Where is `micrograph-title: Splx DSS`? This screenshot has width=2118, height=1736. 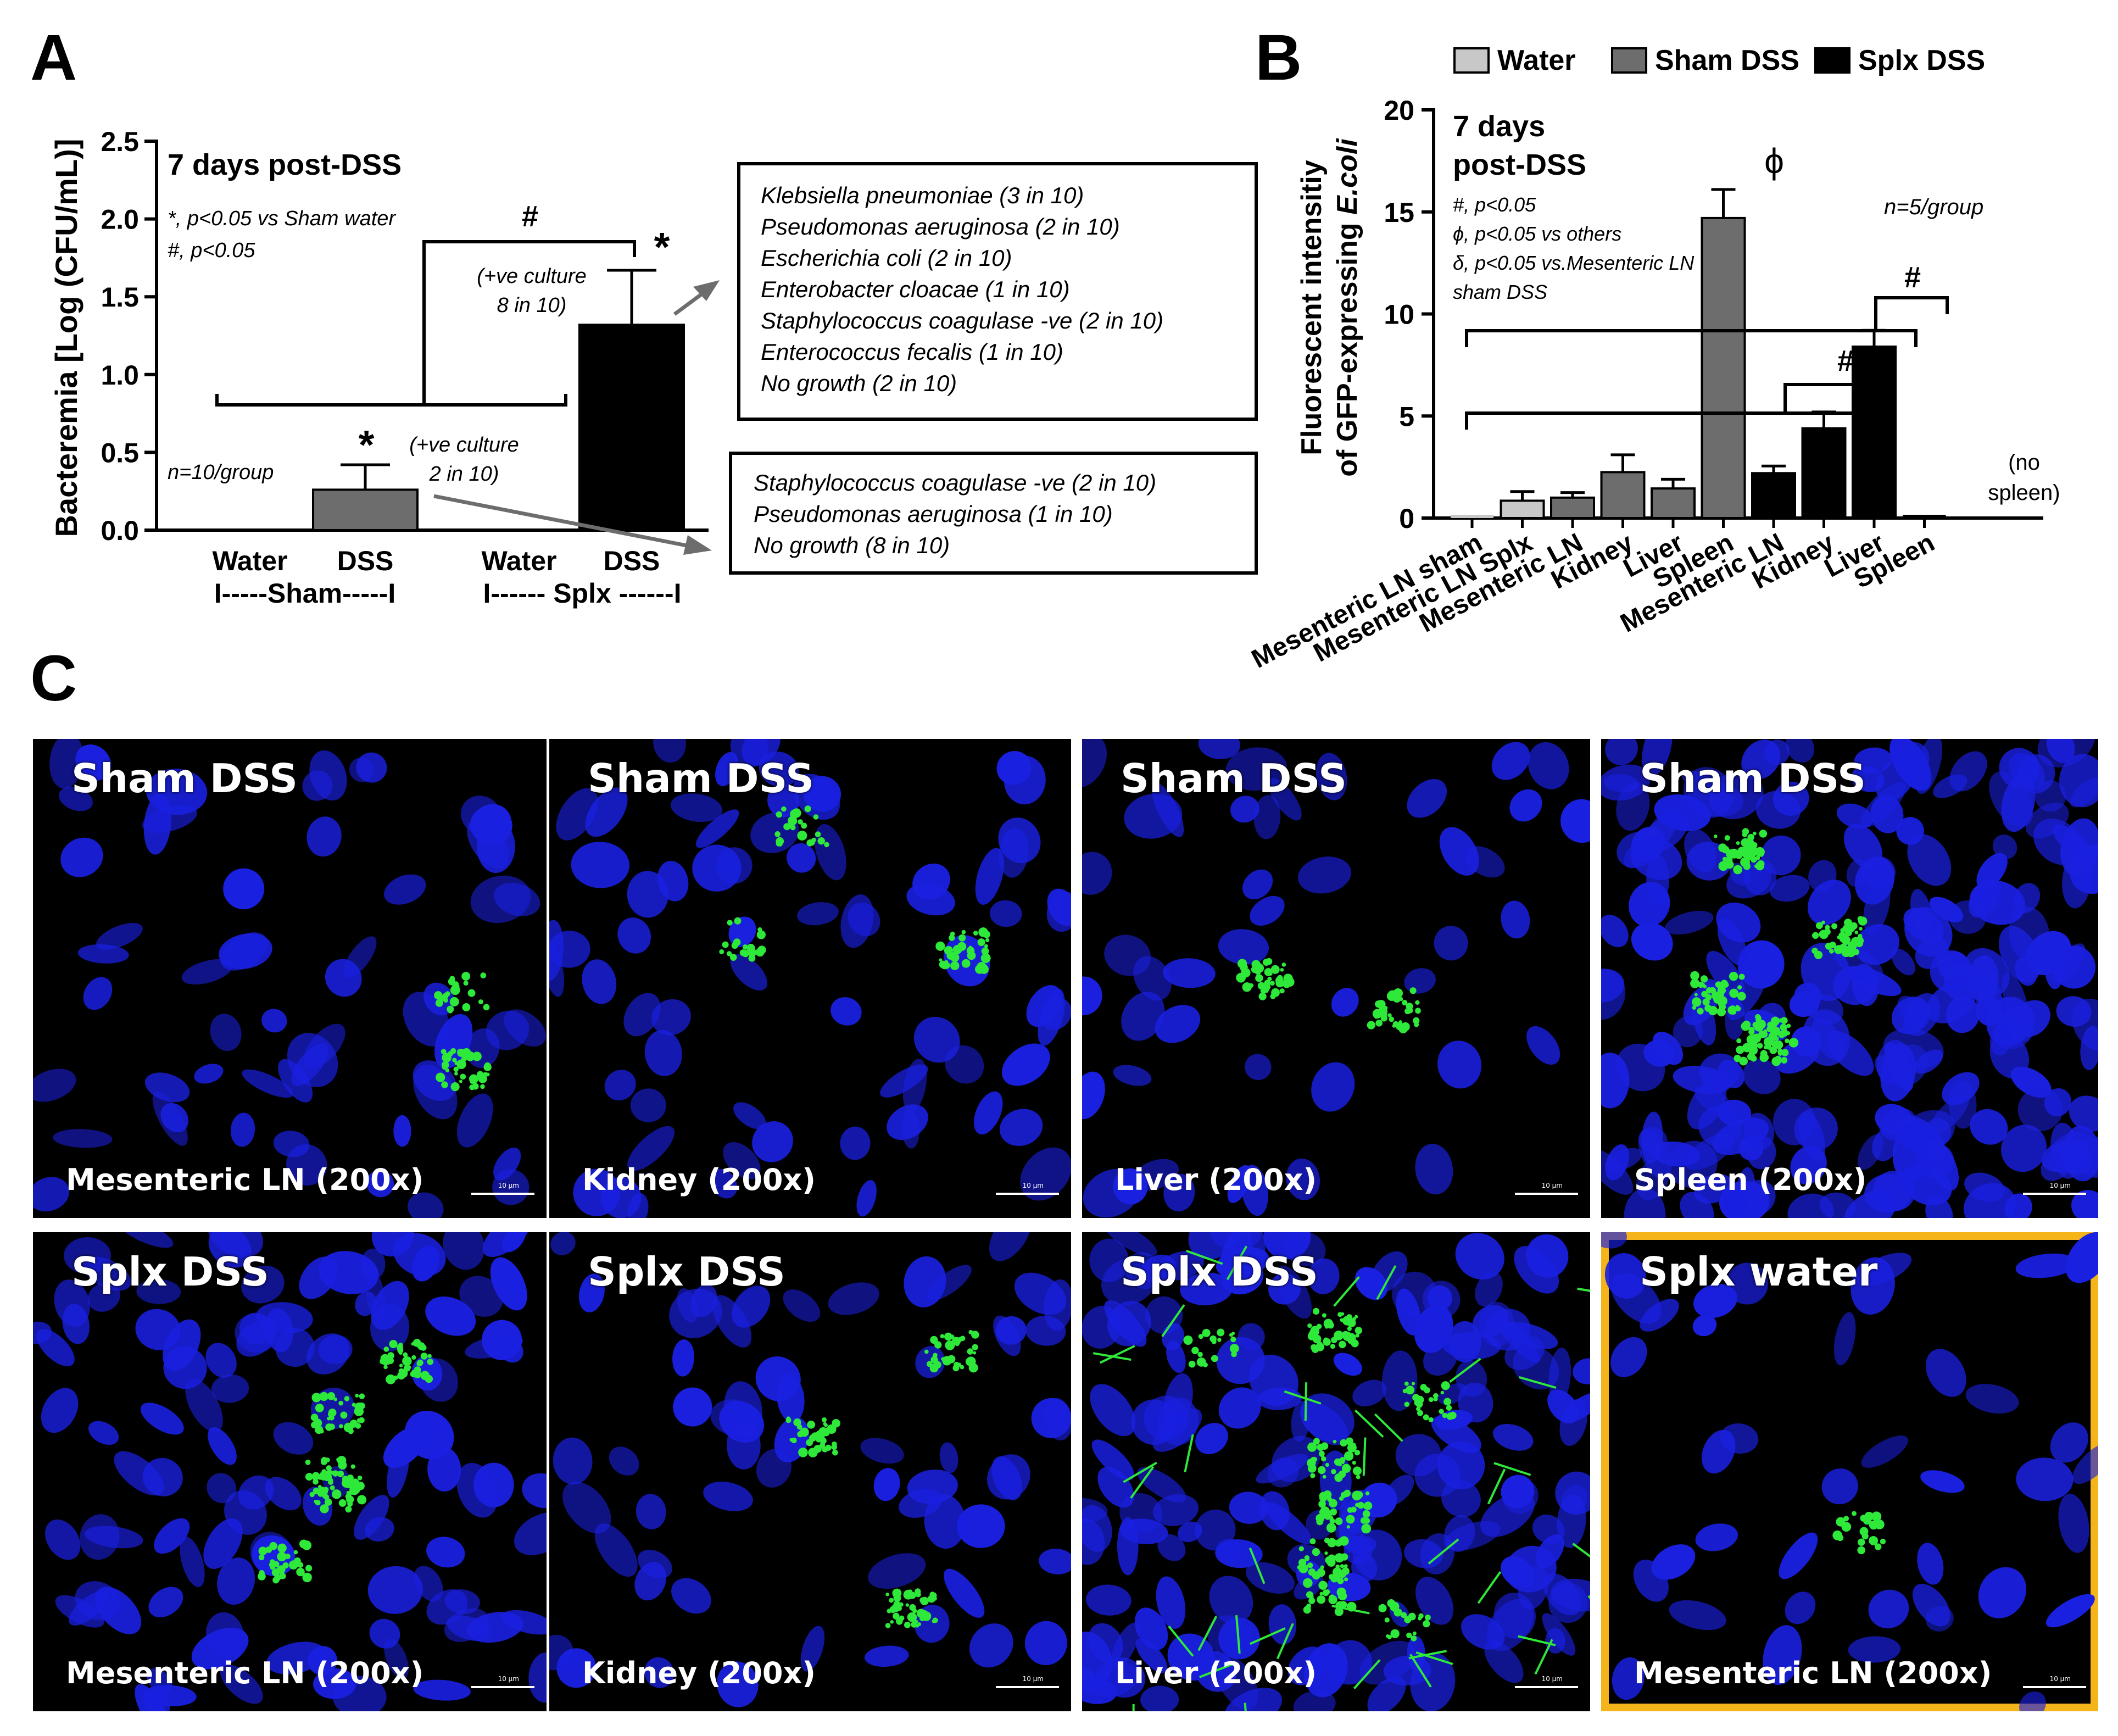
micrograph-title: Splx DSS is located at coordinates (1219, 1272).